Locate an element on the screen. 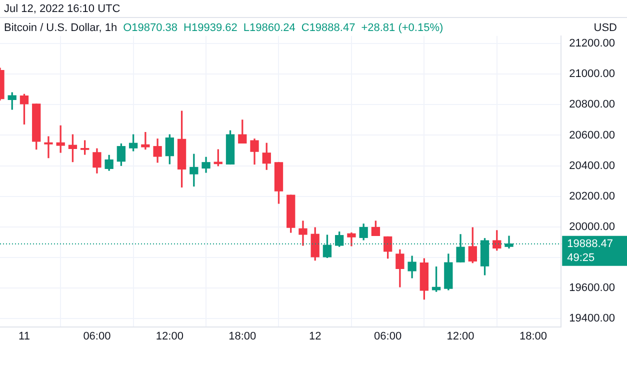 The height and width of the screenshot is (376, 627). y-tick-label: 20400.00 is located at coordinates (592, 166).